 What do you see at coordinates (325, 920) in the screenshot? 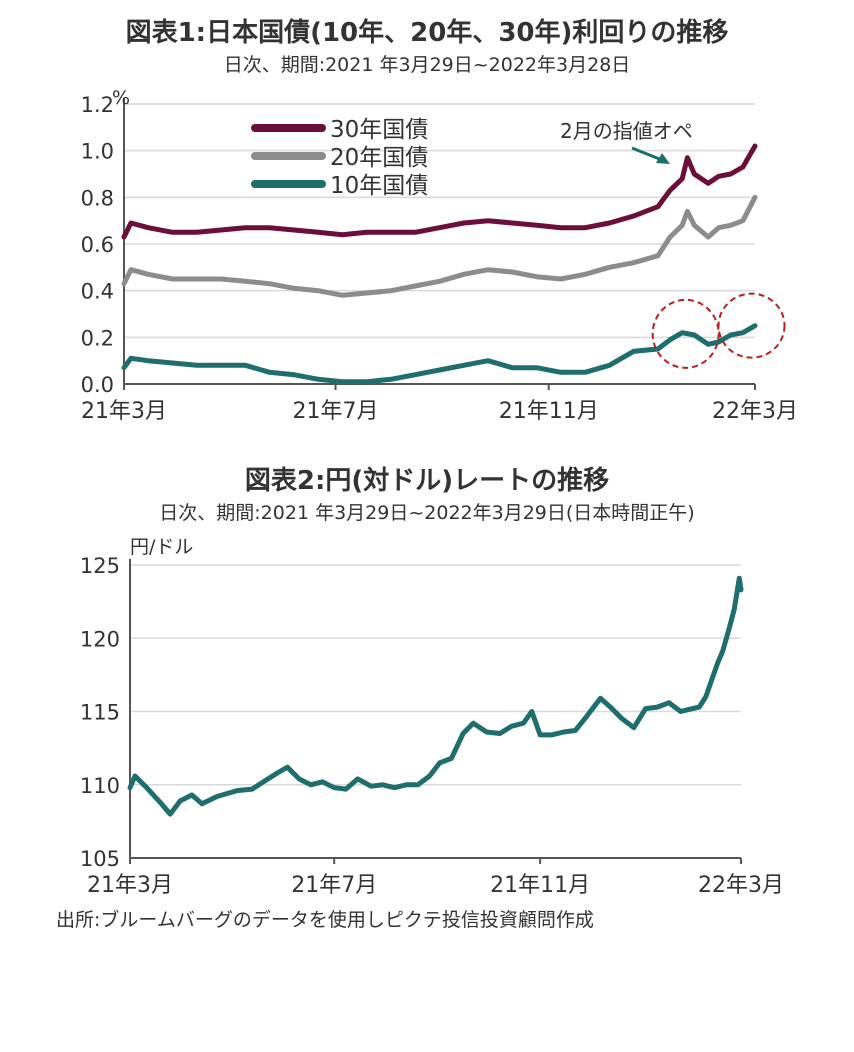
I see `source-note: 出所:ブルームバーグのデータを使用しピクテ投信投資顧問作成` at bounding box center [325, 920].